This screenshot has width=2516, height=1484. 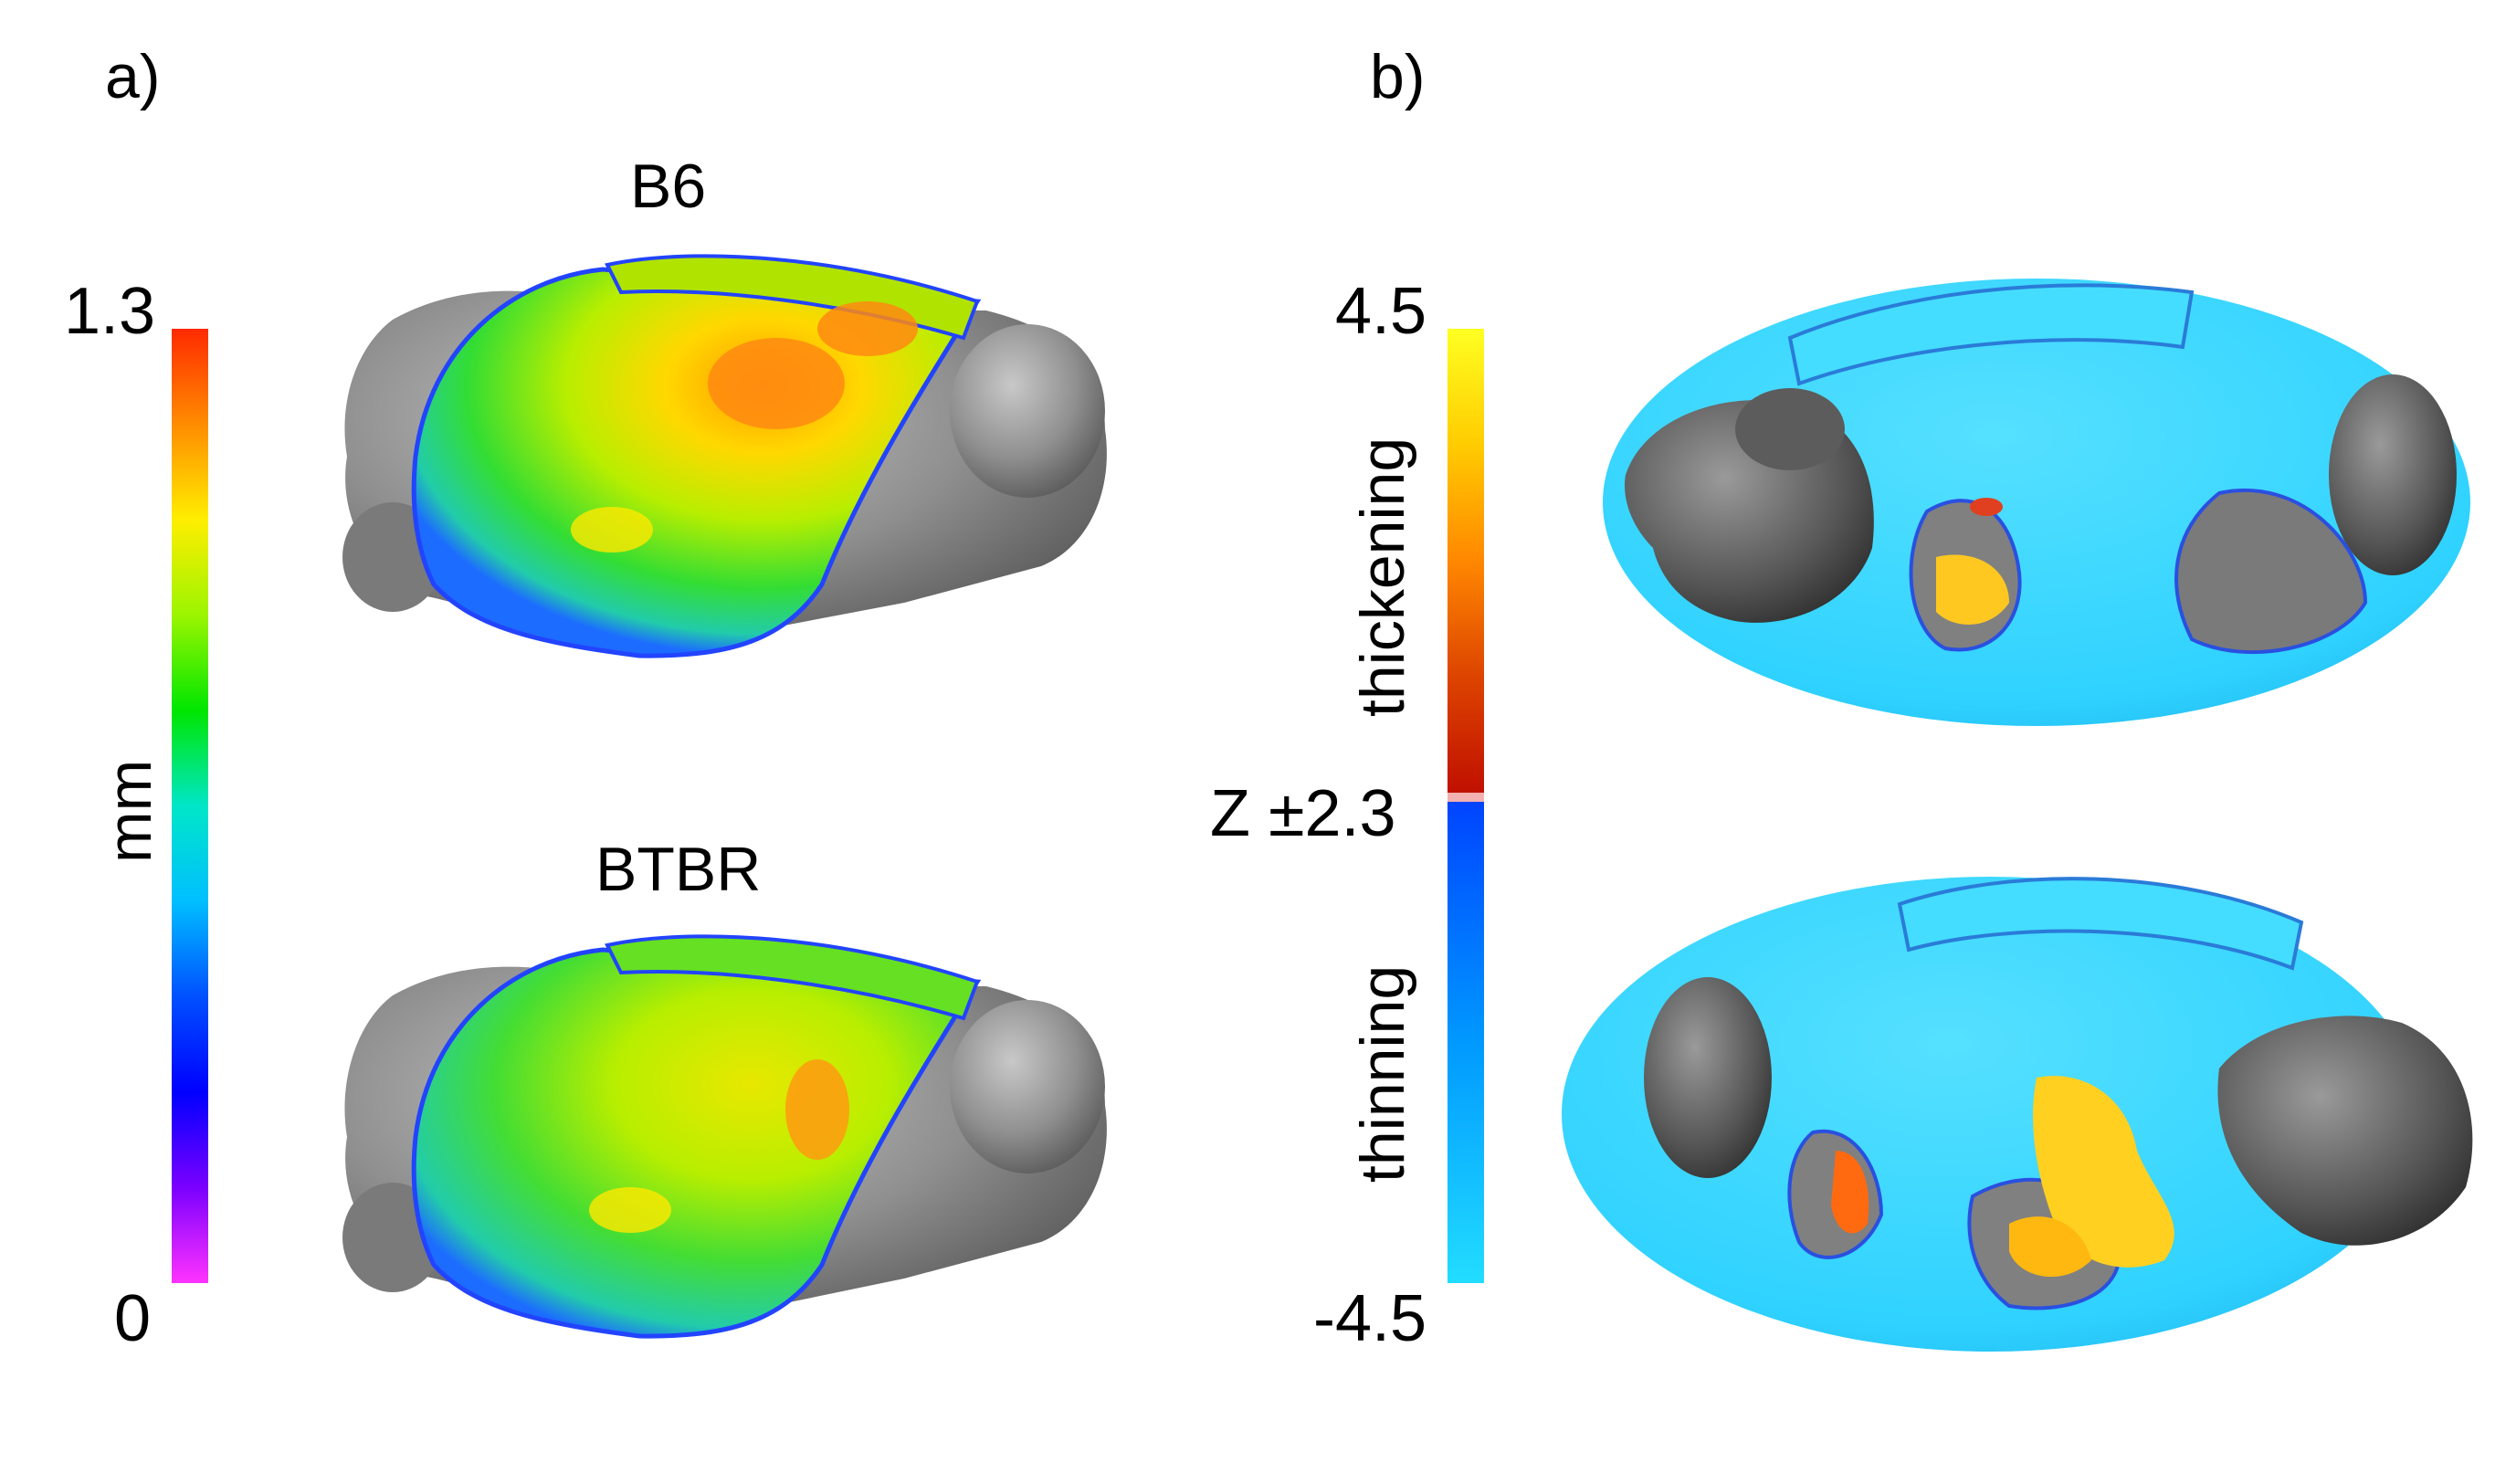 What do you see at coordinates (1381, 311) in the screenshot?
I see `z-colorbar-max-label: 4.5` at bounding box center [1381, 311].